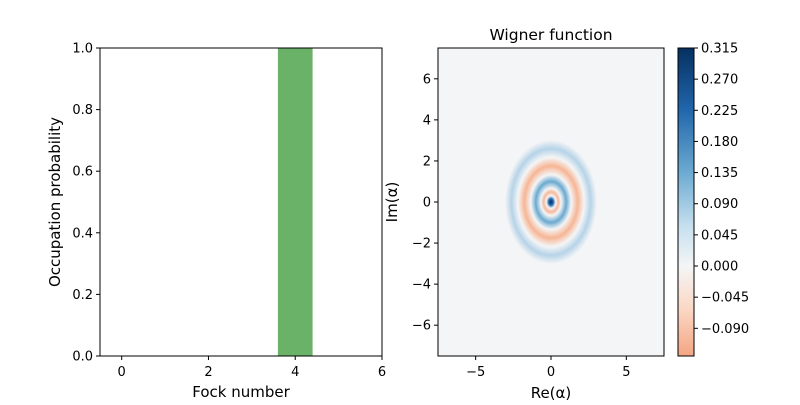  Describe the element at coordinates (82, 110) in the screenshot. I see `y-tick-label: 0.8` at that location.